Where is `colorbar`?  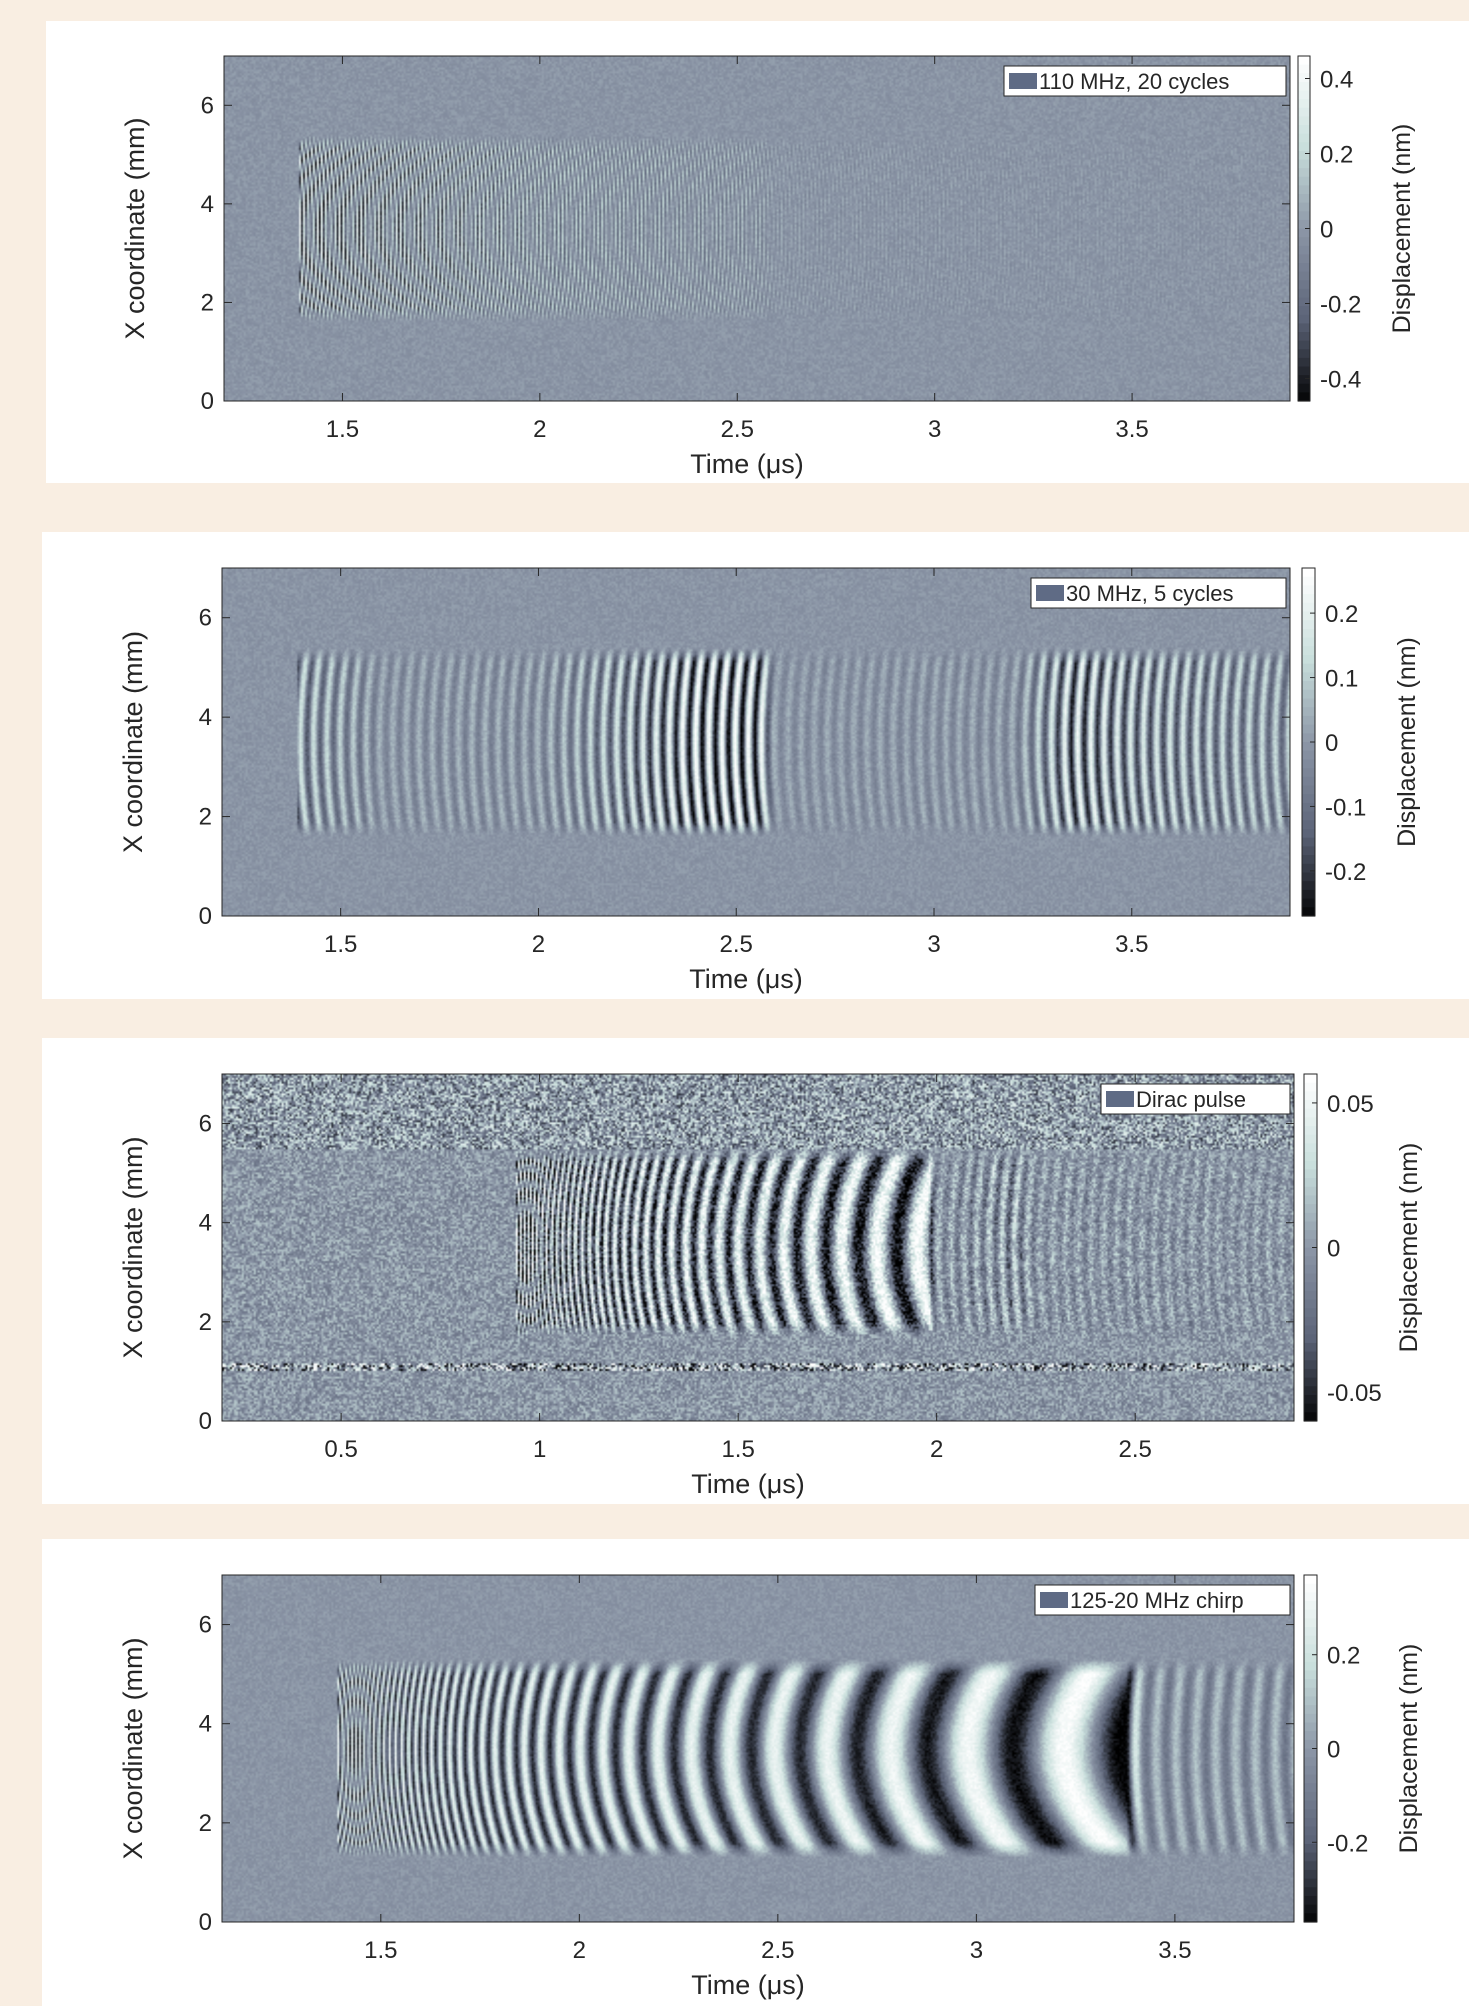
colorbar is located at coordinates (1310, 1749).